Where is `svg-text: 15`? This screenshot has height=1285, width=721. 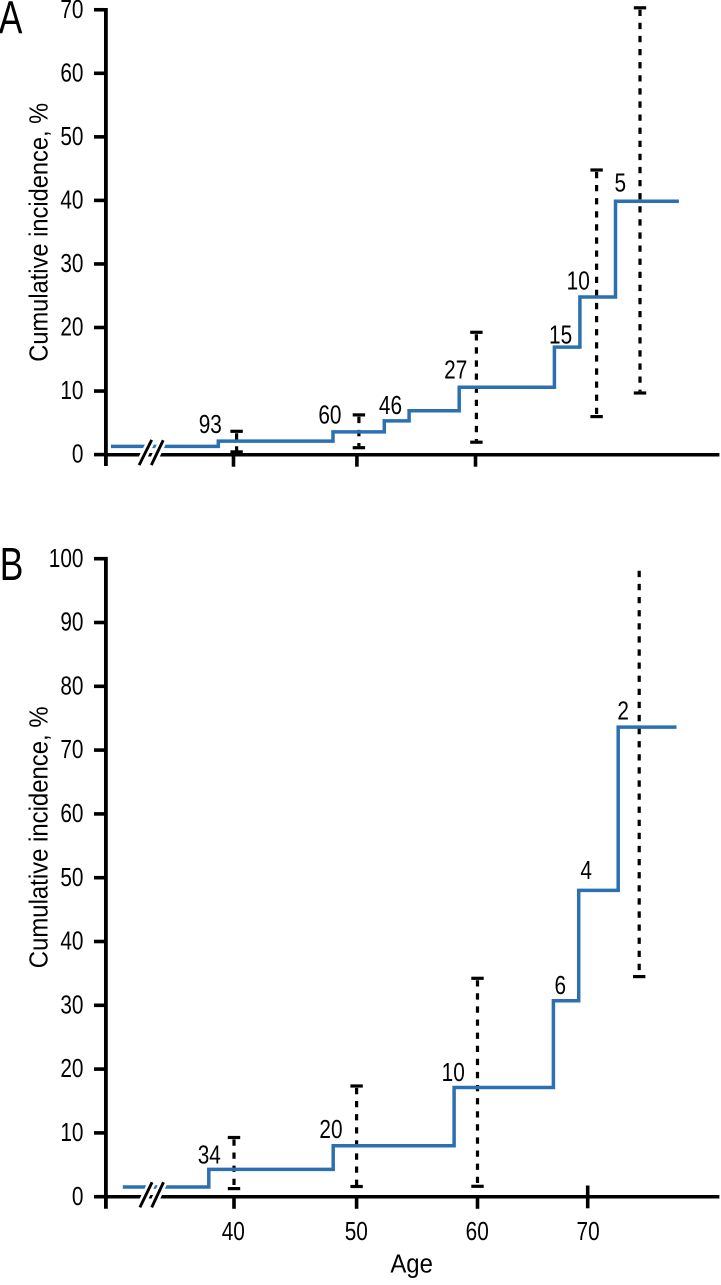
svg-text: 15 is located at coordinates (560, 334).